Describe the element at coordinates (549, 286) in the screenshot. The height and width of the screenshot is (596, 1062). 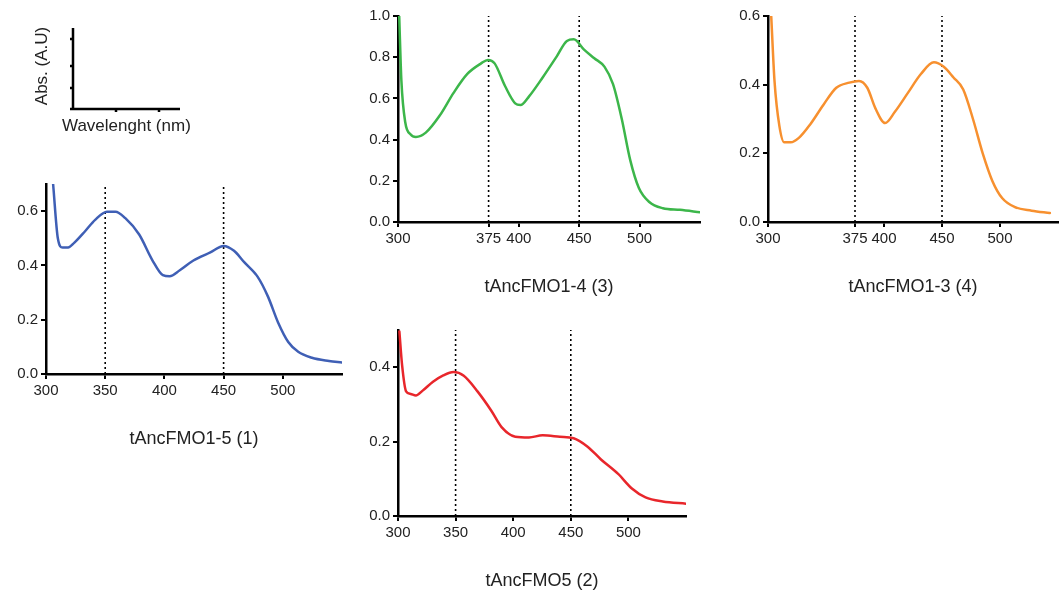
I see `x-axis-title: tAncFMO1-4 (3)` at that location.